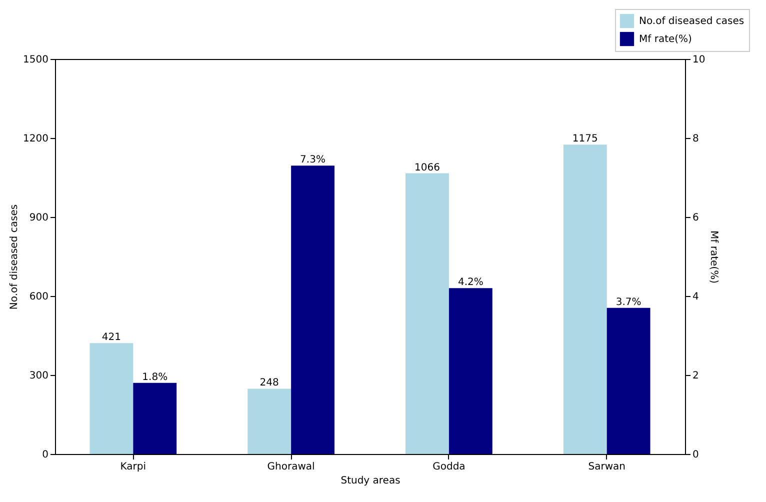 This screenshot has width=766, height=502. Describe the element at coordinates (427, 168) in the screenshot. I see `data-label: 1066` at that location.